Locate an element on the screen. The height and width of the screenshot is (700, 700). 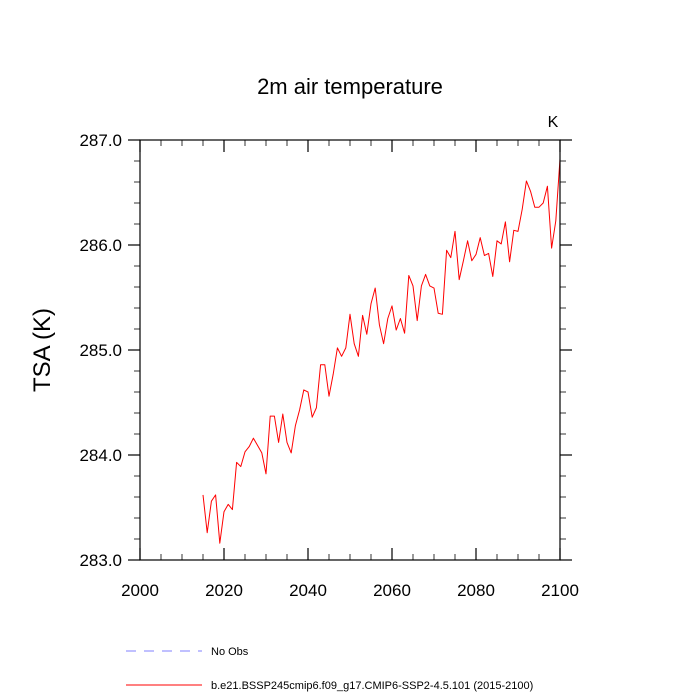
chart-title: 2m air temperature is located at coordinates (350, 86).